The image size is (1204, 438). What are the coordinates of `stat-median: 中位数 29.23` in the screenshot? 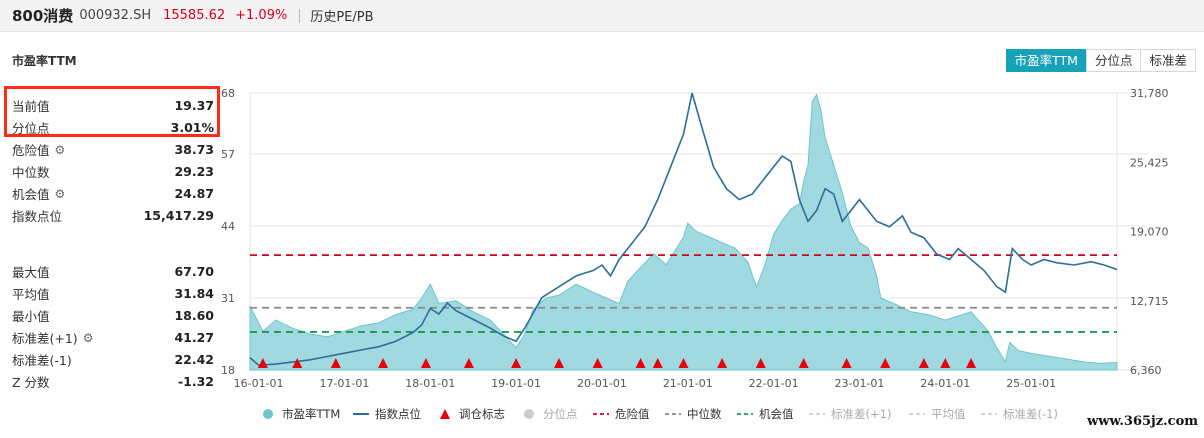 It's located at (113, 171).